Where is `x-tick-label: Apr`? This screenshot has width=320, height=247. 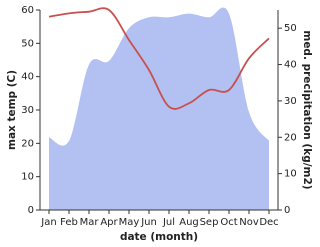
x-tick-label: Apr is located at coordinates (109, 222).